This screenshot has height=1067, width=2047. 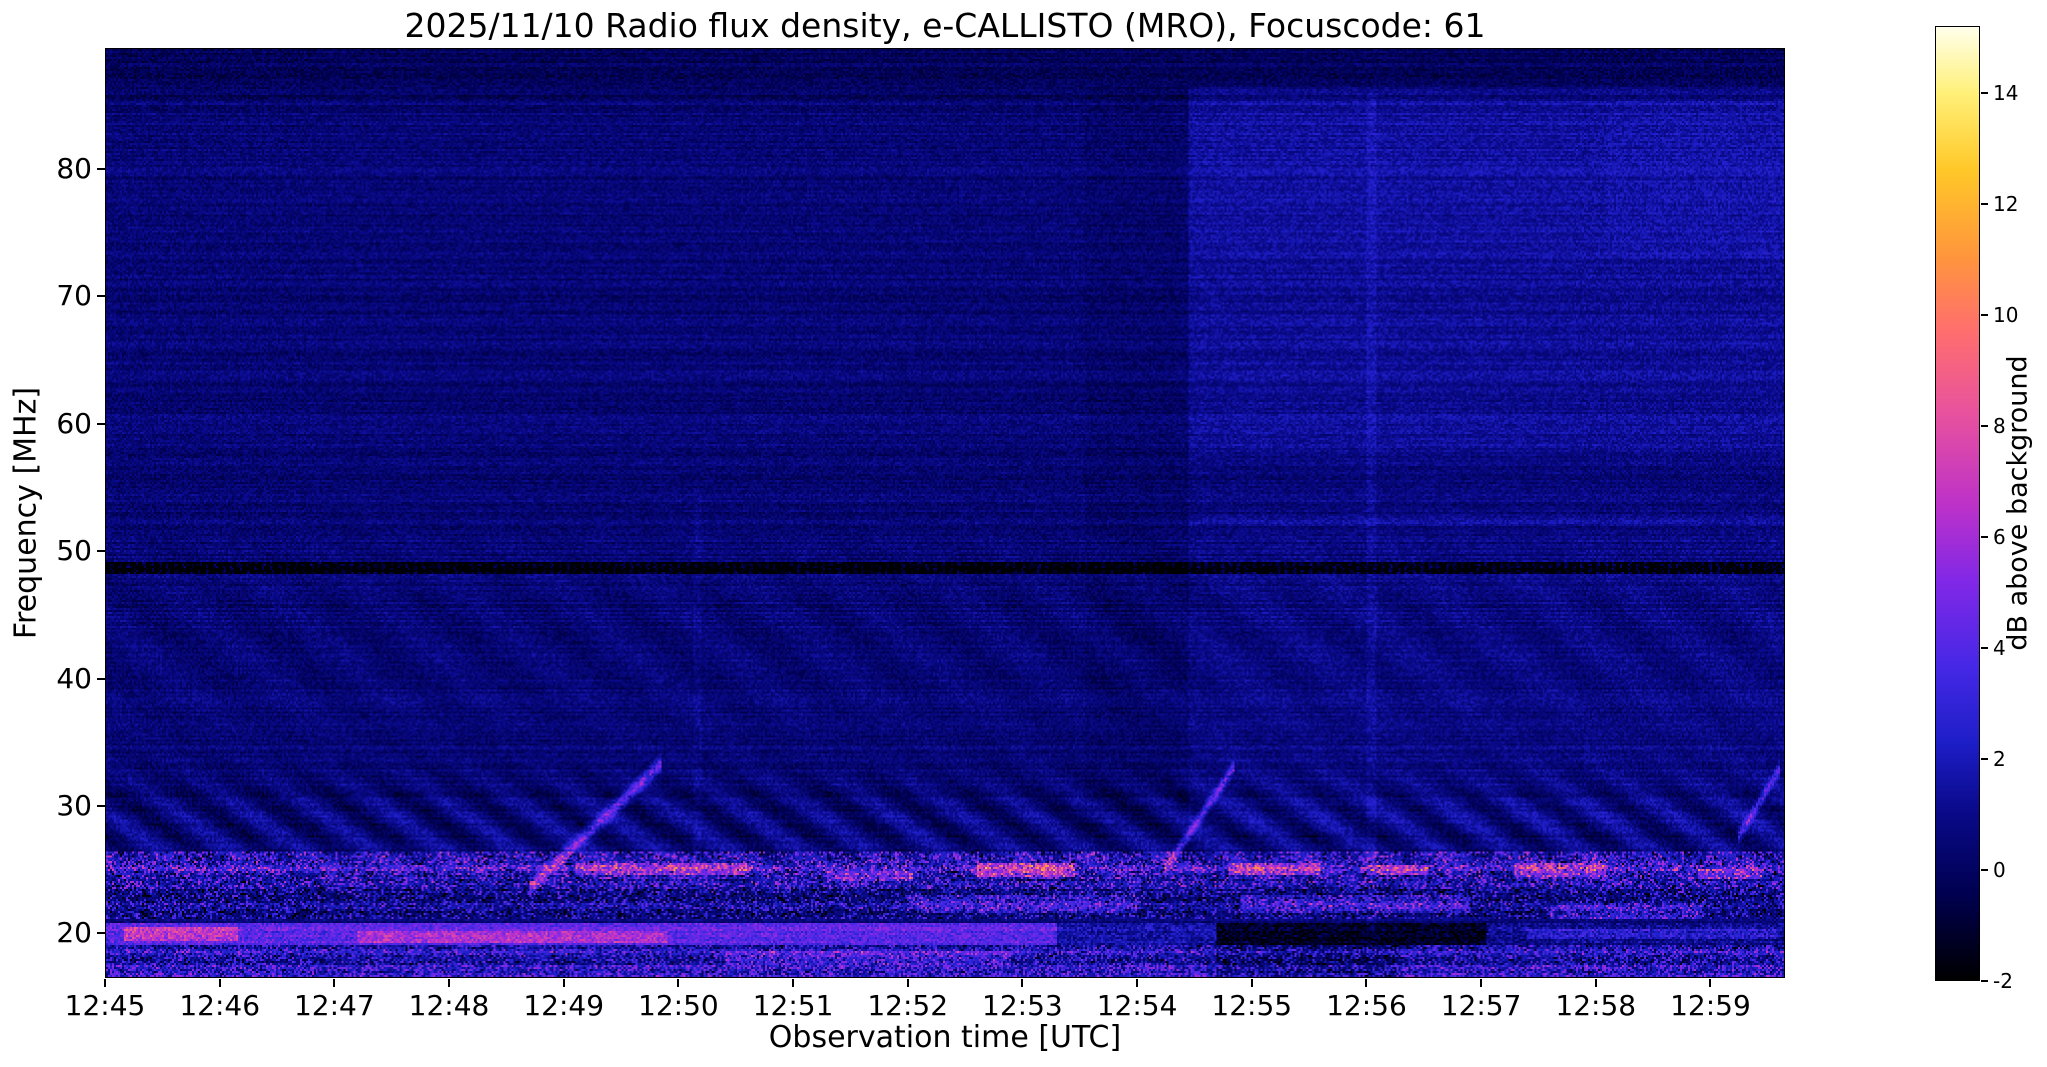 I want to click on colorbar-tick-label: 4, so click(x=1999, y=647).